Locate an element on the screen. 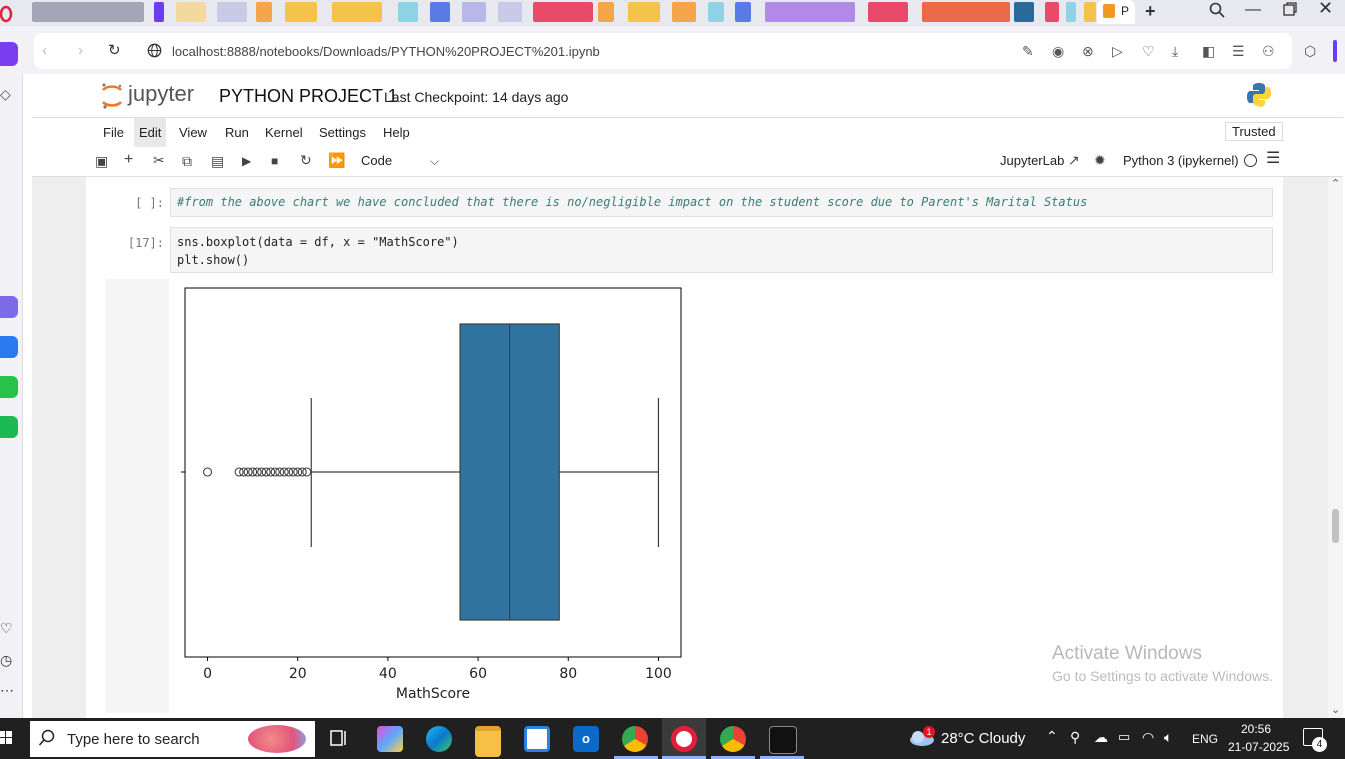  menu-settings: Settings is located at coordinates (342, 132).